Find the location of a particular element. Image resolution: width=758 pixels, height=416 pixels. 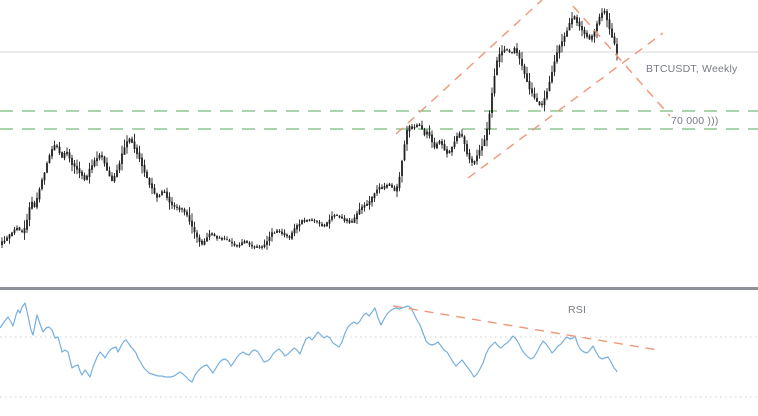

rsi-indicator-label: RSI is located at coordinates (577, 310).